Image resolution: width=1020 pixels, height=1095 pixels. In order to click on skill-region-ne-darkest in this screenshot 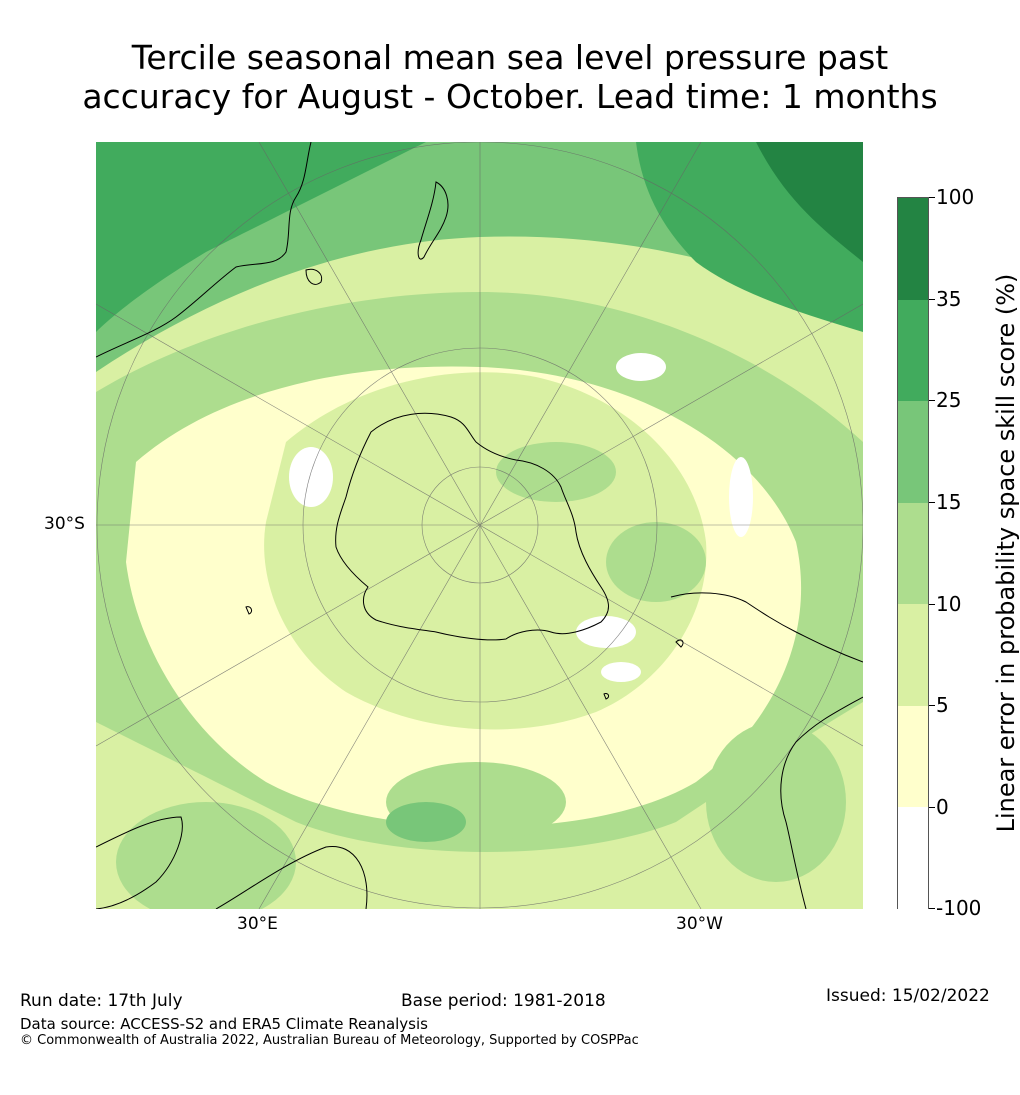, I will do `click(809, 202)`.